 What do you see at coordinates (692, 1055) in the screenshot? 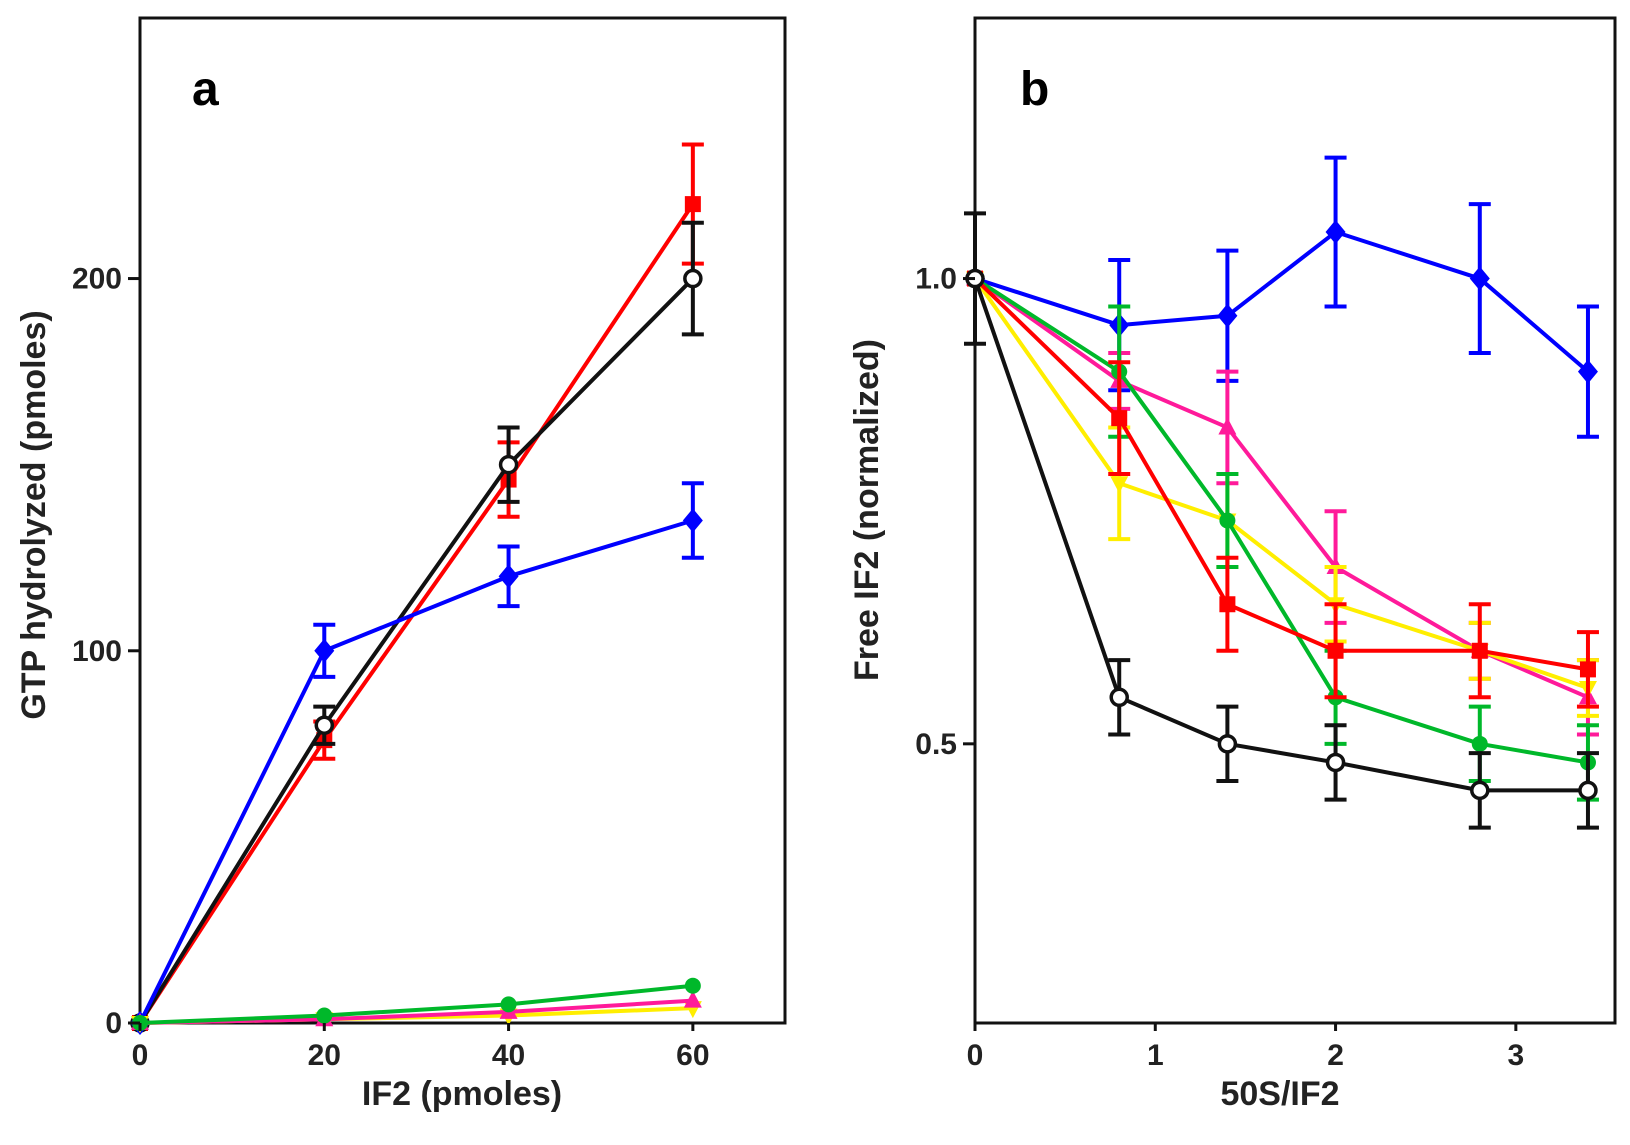
I see `x-tick-label: 60` at bounding box center [692, 1055].